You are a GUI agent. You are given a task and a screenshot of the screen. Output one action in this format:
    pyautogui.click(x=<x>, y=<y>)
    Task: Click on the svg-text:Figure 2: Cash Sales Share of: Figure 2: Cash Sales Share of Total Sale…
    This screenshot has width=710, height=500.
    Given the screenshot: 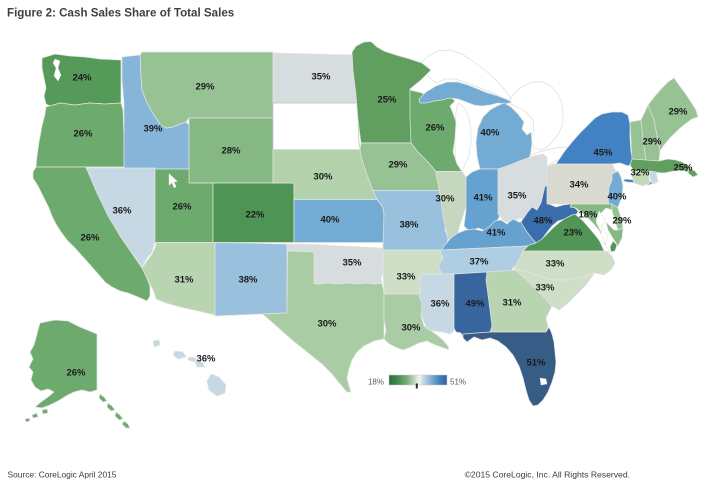 What is the action you would take?
    pyautogui.click(x=120, y=13)
    